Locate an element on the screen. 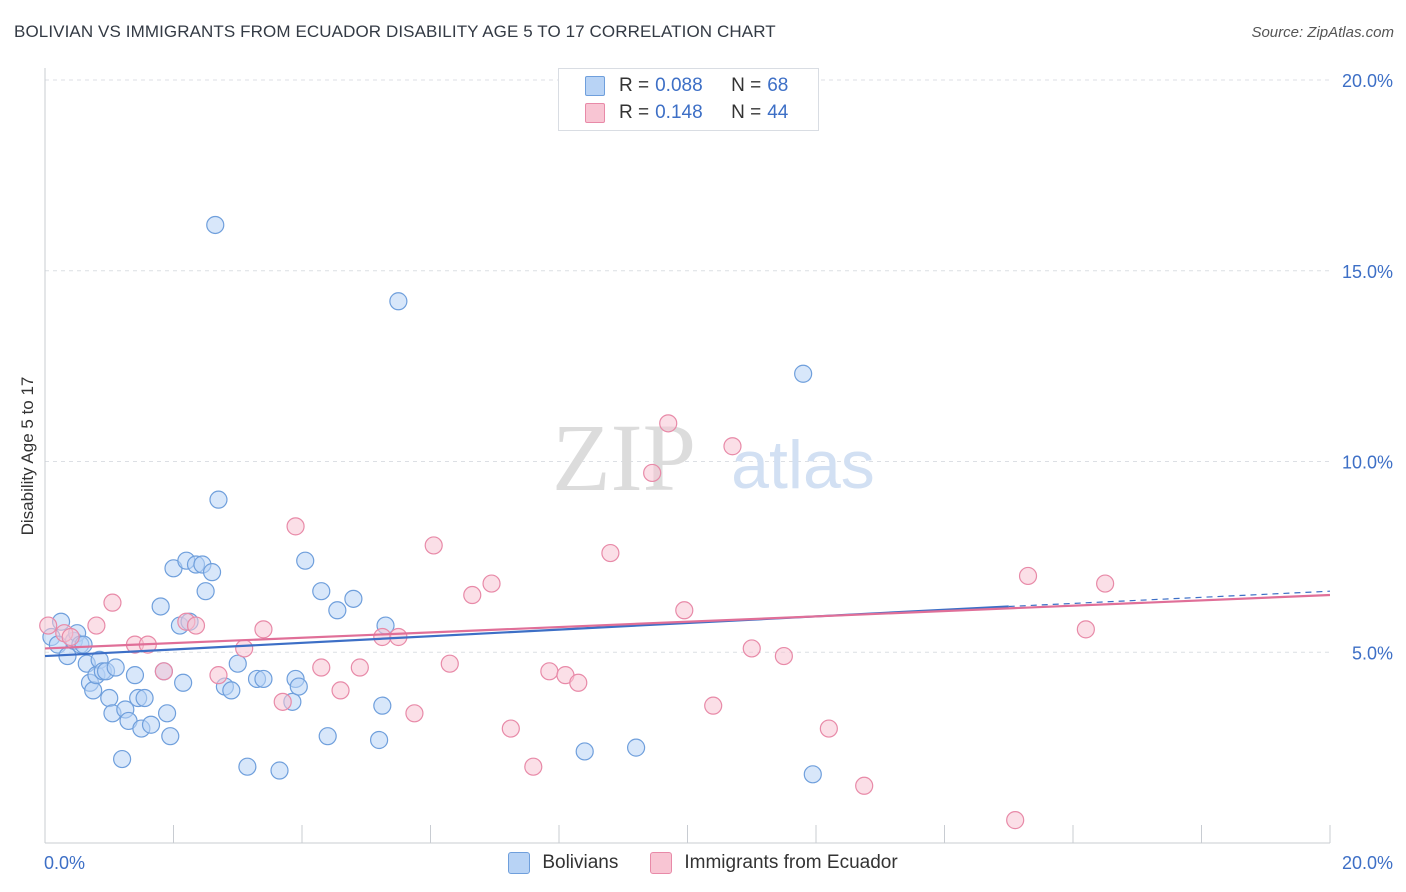 This screenshot has height=892, width=1406. y-axis-label: Disability Age 5 to 17 is located at coordinates (27, 456).